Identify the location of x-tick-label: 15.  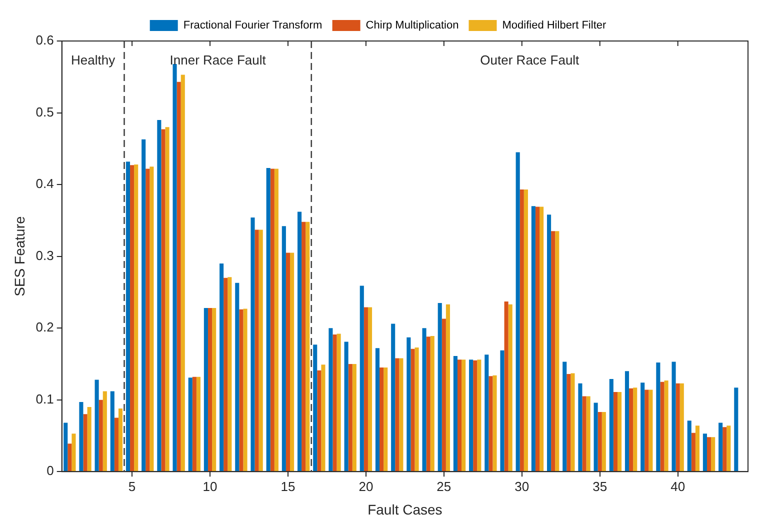
(288, 486).